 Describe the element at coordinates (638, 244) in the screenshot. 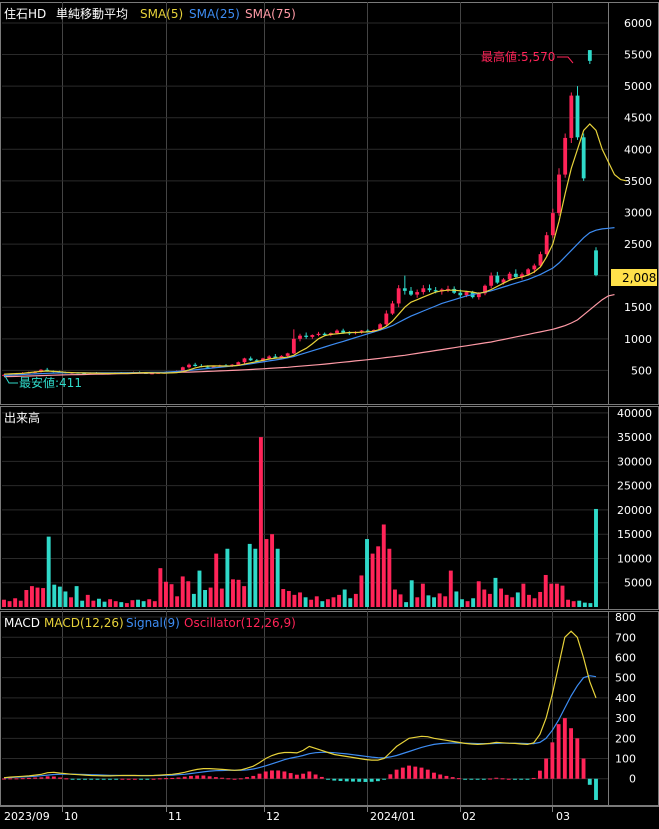

I see `price-tick-label: 2500` at that location.